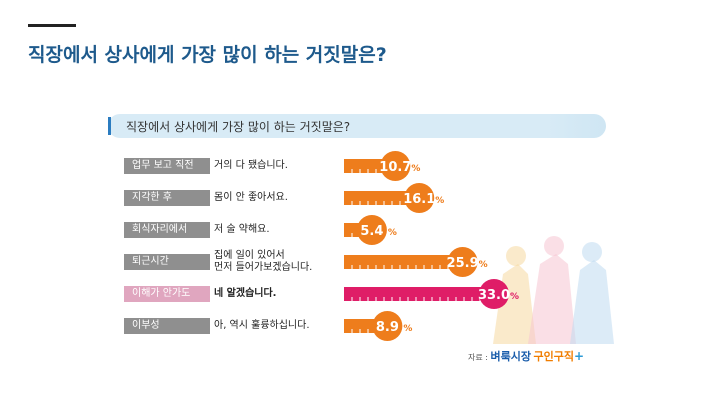 This screenshot has width=720, height=405. Describe the element at coordinates (238, 127) in the screenshot. I see `chart-title: 직장에서 상사에게 가장 많이 하는 거짓말은?` at that location.